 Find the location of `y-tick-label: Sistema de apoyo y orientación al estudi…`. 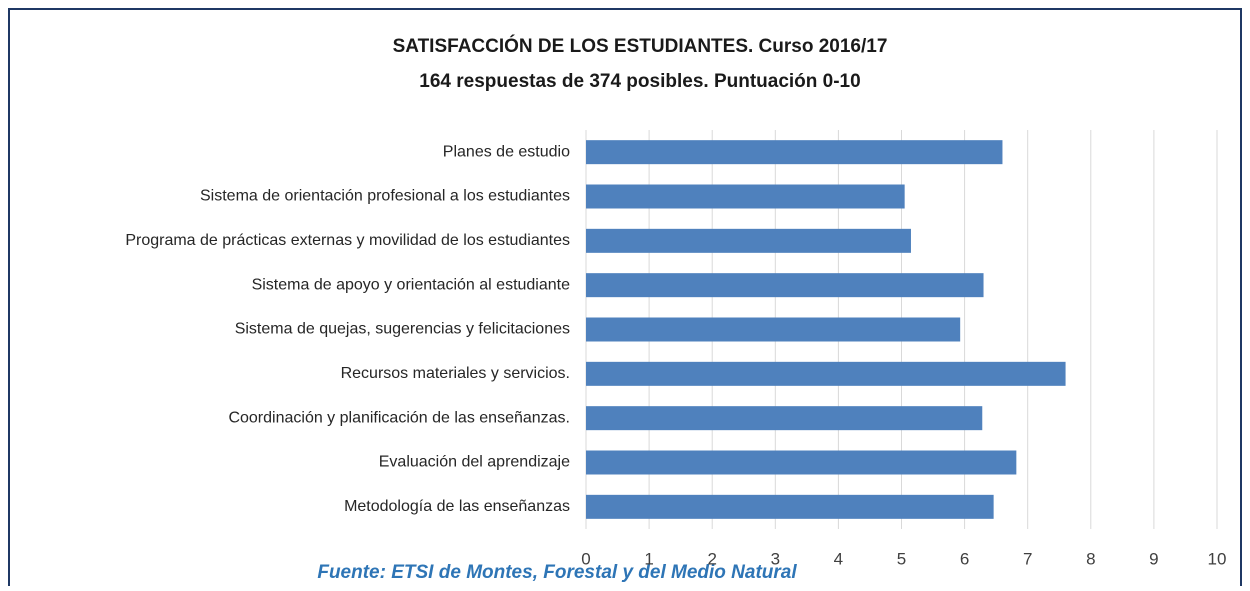

y-tick-label: Sistema de apoyo y orientación al estudi… is located at coordinates (411, 284).